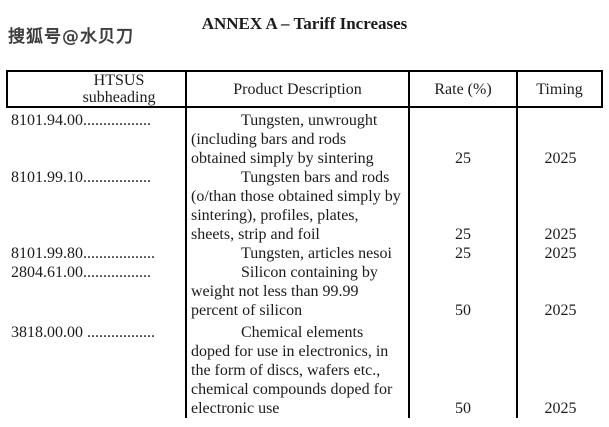  I want to click on header-htsus-subheading: HTSUS subheading, so click(95, 89).